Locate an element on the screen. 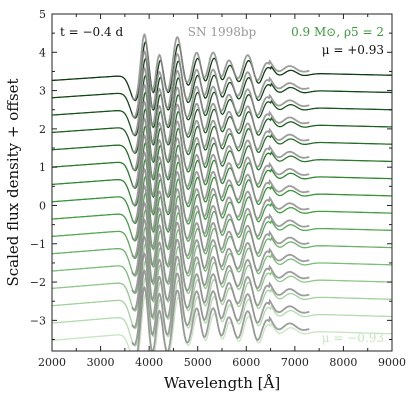 This screenshot has height=403, width=415. x-tick-label: 6000 is located at coordinates (246, 362).